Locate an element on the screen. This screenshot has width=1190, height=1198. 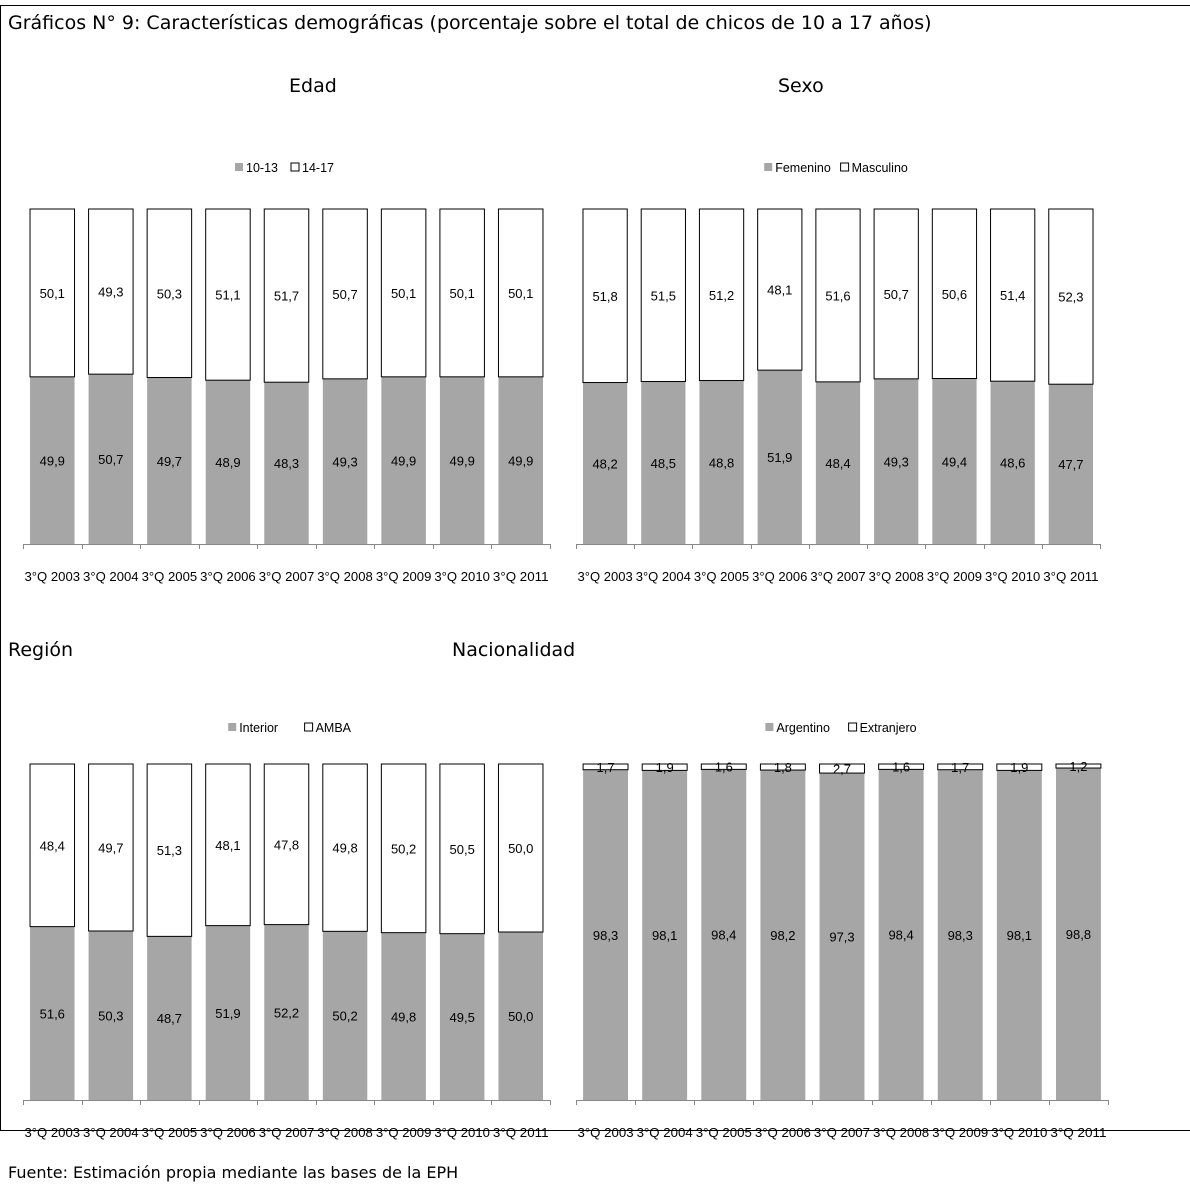
data-label: 97,3 is located at coordinates (841, 937).